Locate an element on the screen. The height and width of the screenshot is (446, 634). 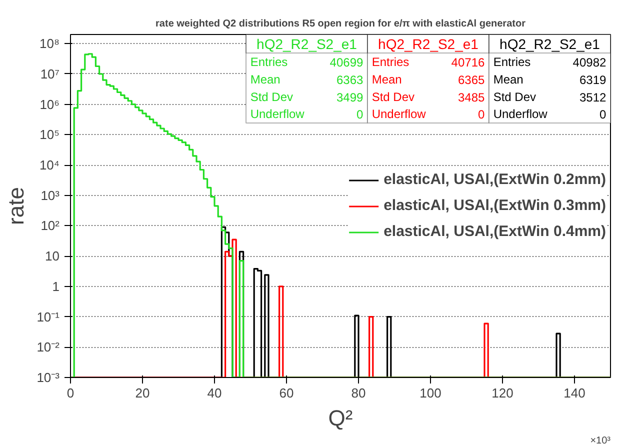
annotation: 3499 is located at coordinates (350, 97).